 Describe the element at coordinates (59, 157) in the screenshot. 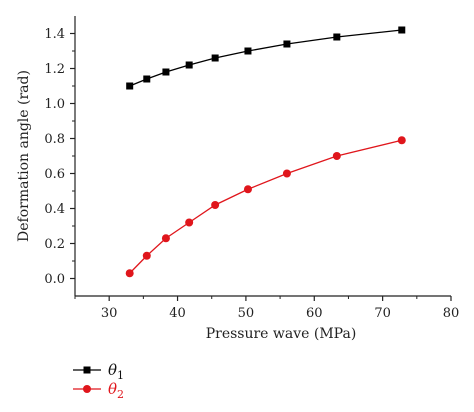

I see `y-axis-ticks: 0.0 0.2 0.4 0.6 0.8 1.0 1.2 1.4` at that location.